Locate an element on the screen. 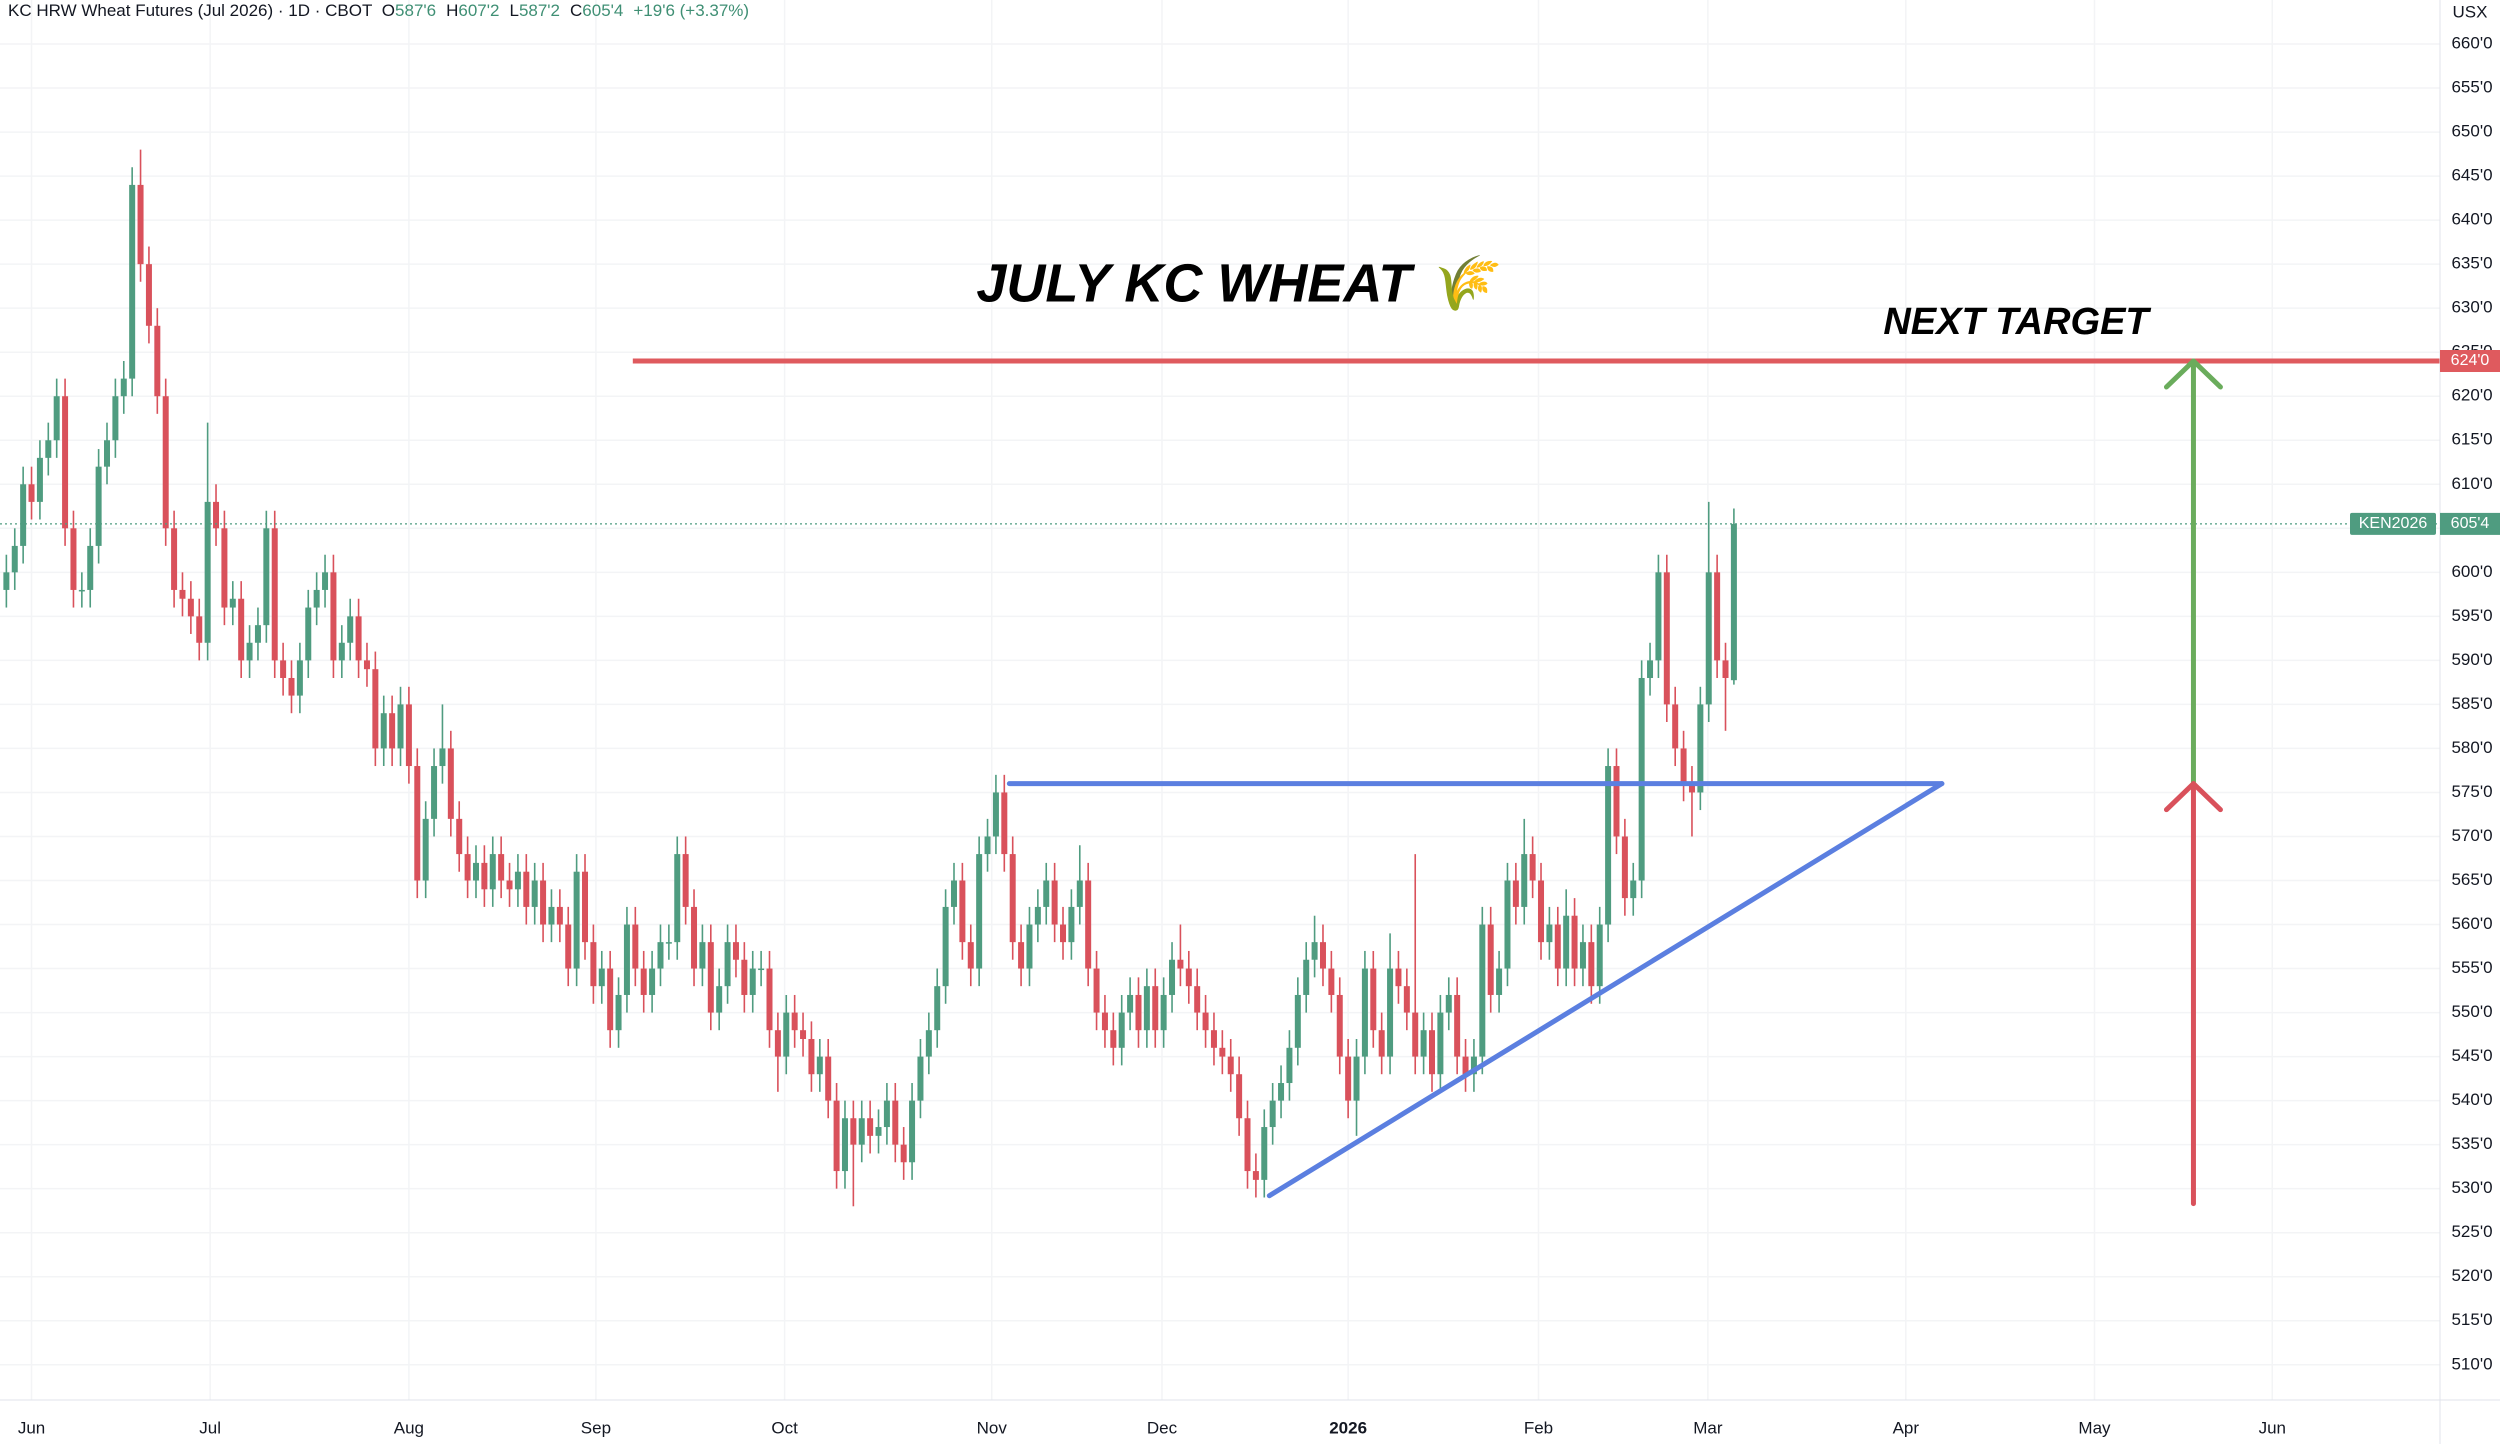 This screenshot has height=1444, width=2500. last-price-label: 605'4 is located at coordinates (2470, 523).